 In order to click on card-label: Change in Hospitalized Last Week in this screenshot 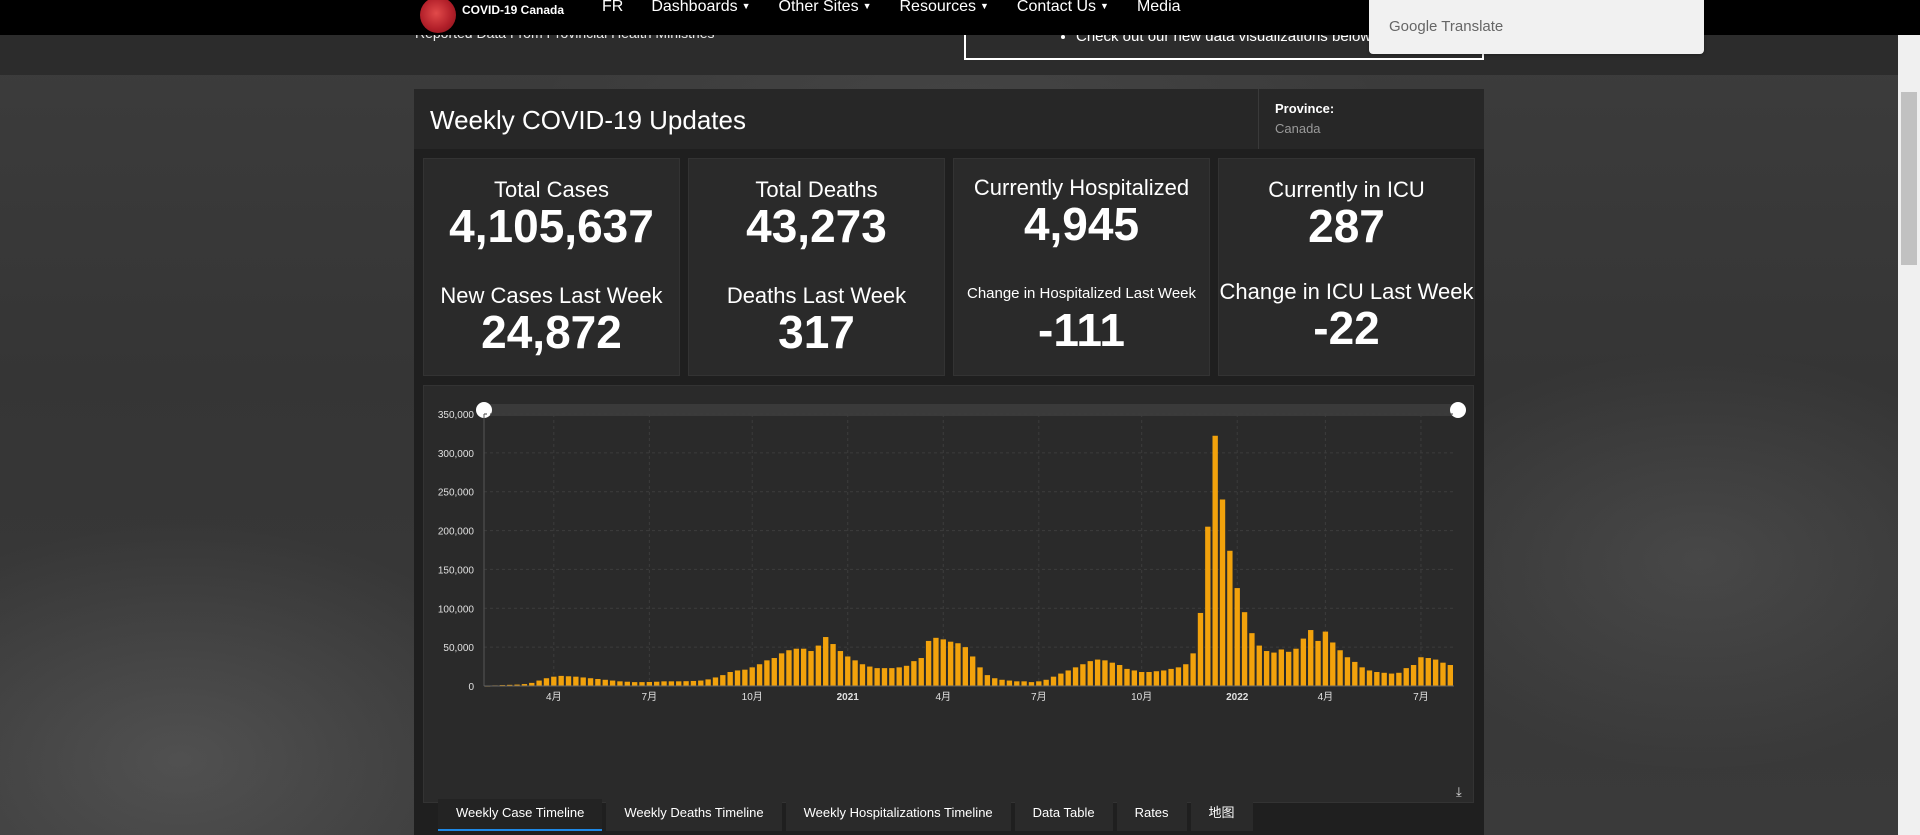, I will do `click(1081, 293)`.